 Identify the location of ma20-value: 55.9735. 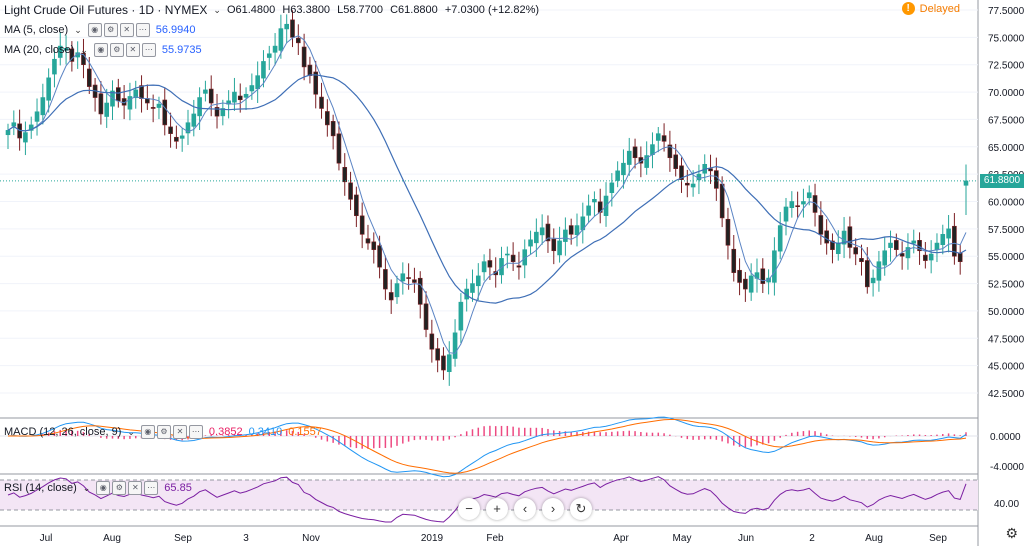
(181, 50).